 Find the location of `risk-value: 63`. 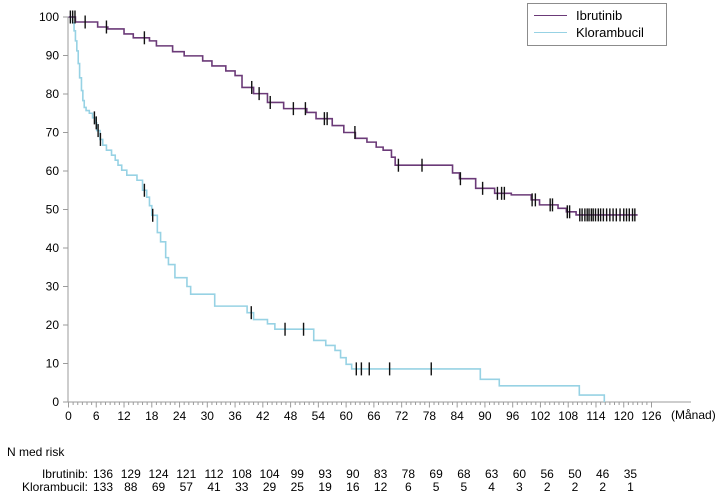

risk-value: 63 is located at coordinates (491, 474).